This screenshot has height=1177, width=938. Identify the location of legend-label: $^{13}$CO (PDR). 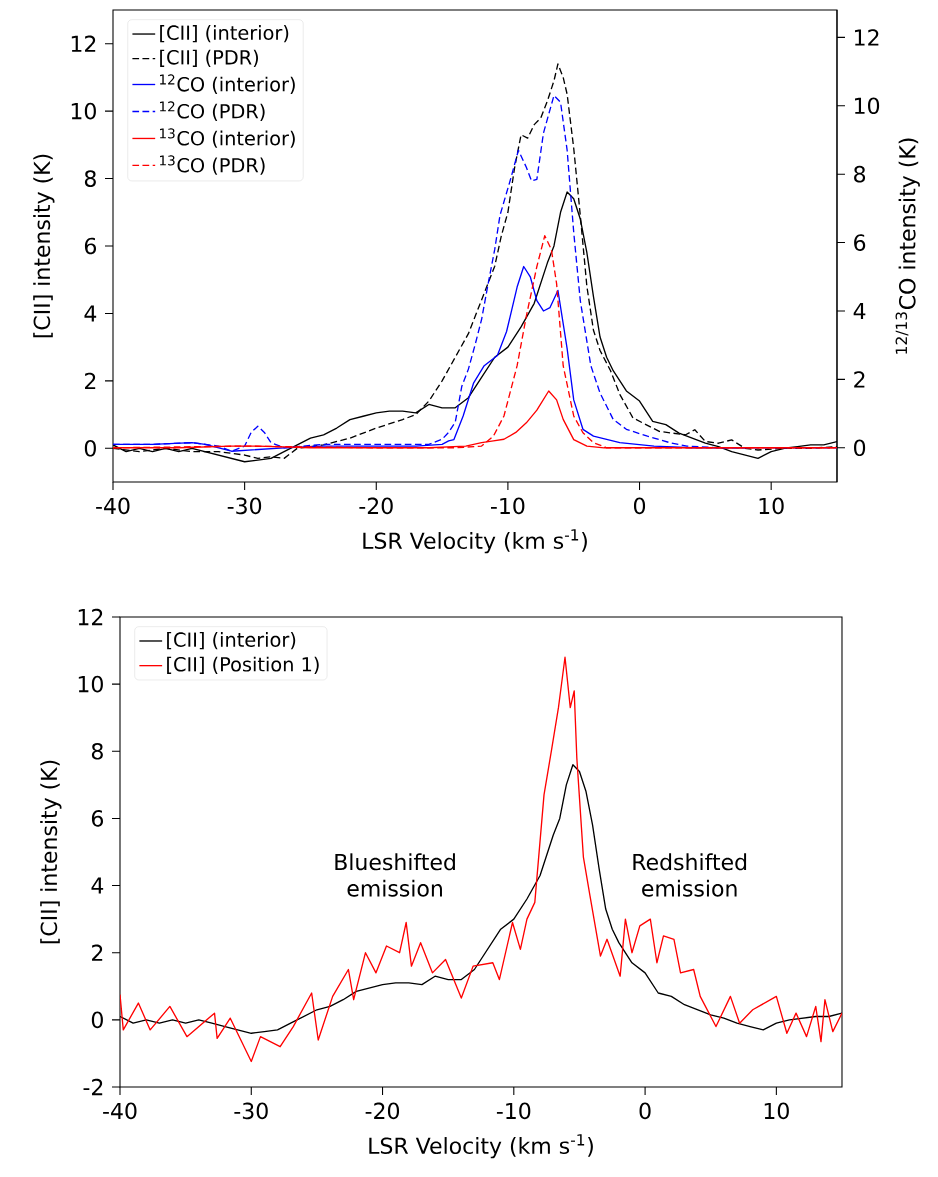
(212, 165).